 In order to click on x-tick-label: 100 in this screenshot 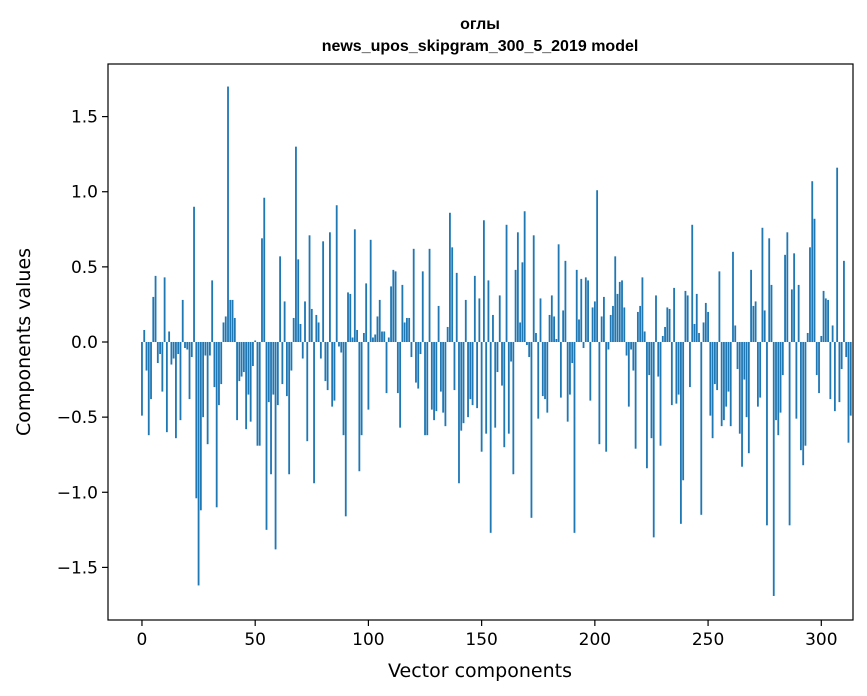, I will do `click(368, 640)`.